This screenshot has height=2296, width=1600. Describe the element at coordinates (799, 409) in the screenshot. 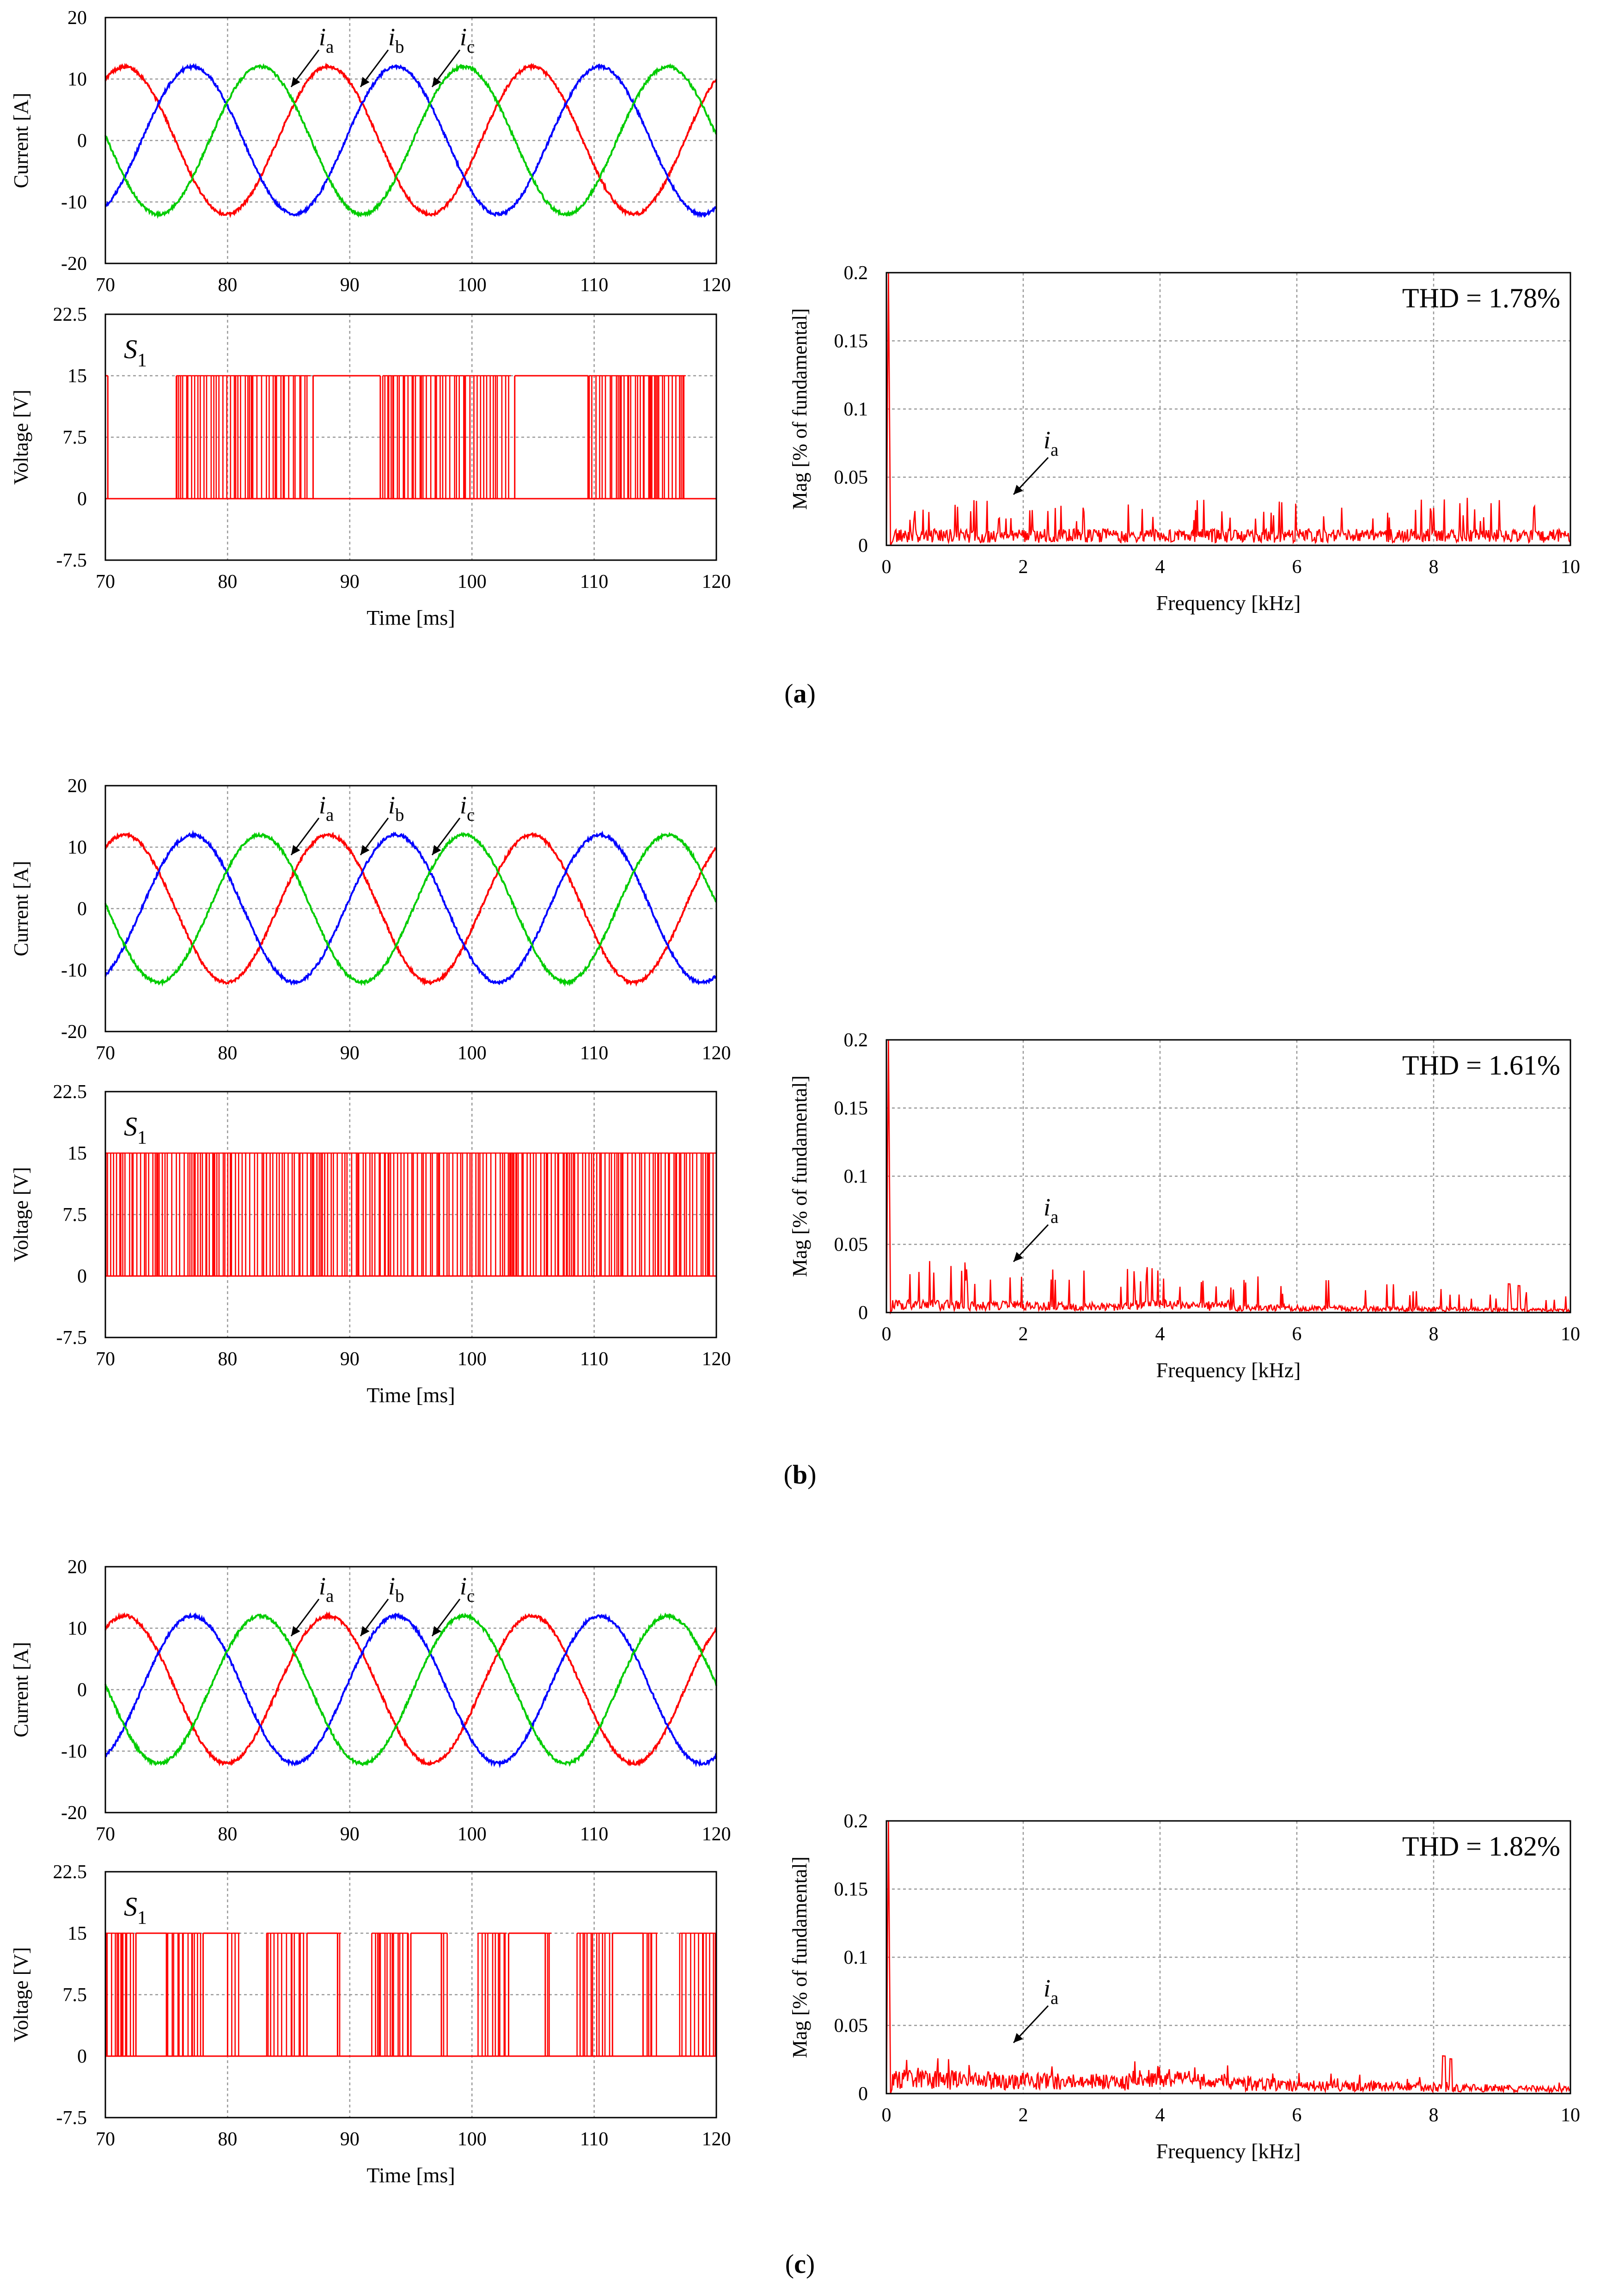

I see `y-axis-label: Mag [% of fundamental]` at that location.